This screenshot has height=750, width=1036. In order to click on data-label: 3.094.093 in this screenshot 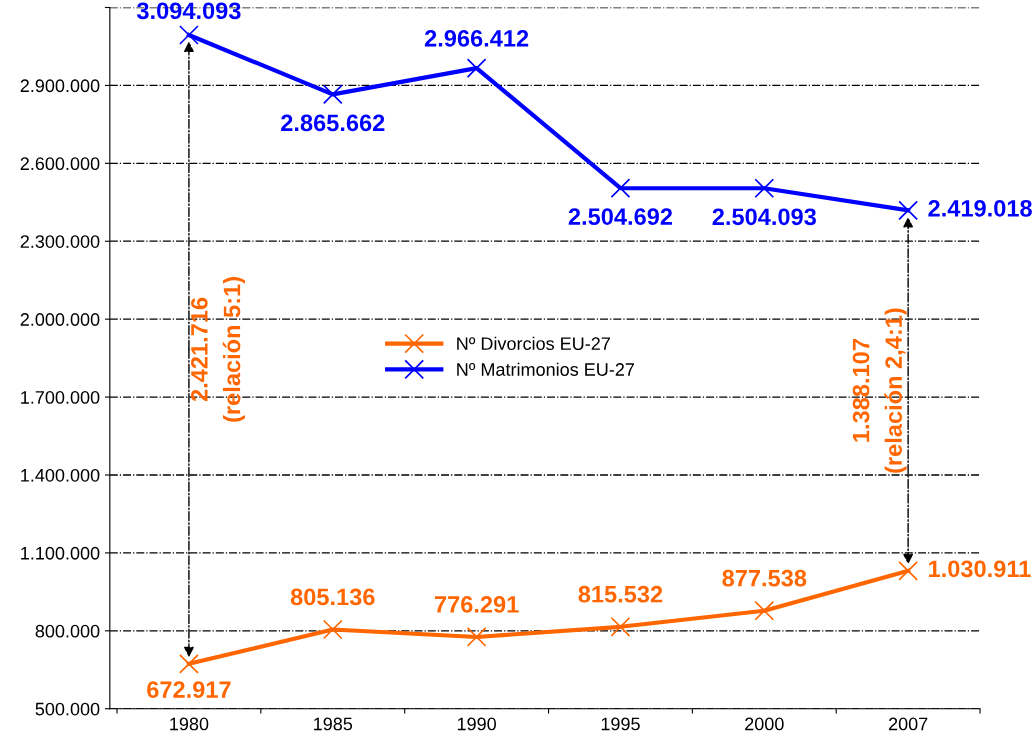, I will do `click(188, 11)`.